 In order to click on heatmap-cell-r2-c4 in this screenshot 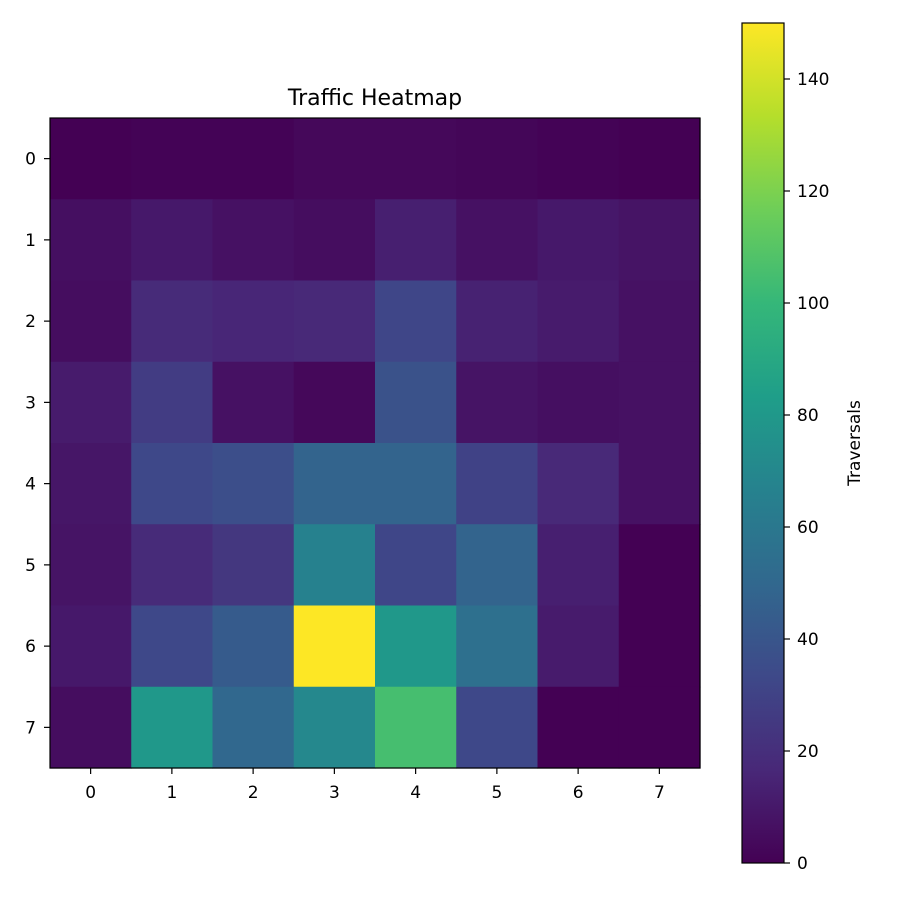, I will do `click(416, 321)`.